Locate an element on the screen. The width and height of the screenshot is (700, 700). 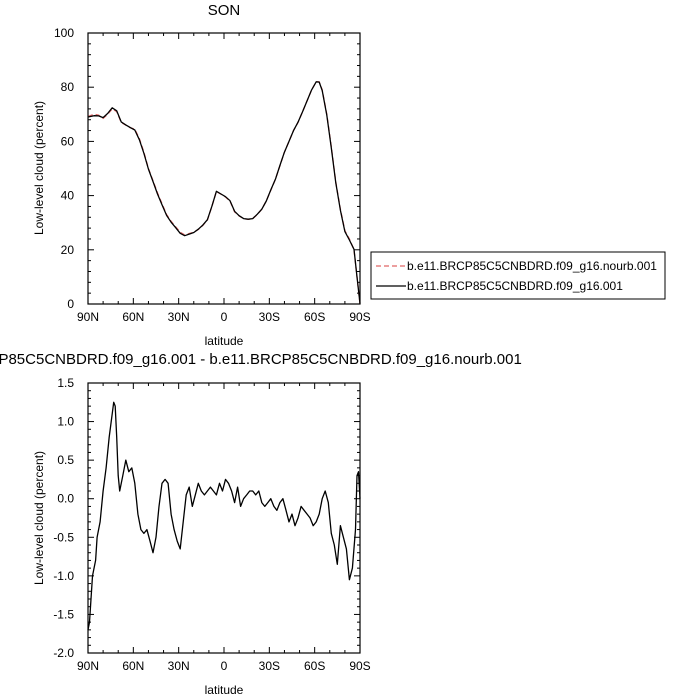
bottom-x-tick-label: 60N is located at coordinates (133, 666).